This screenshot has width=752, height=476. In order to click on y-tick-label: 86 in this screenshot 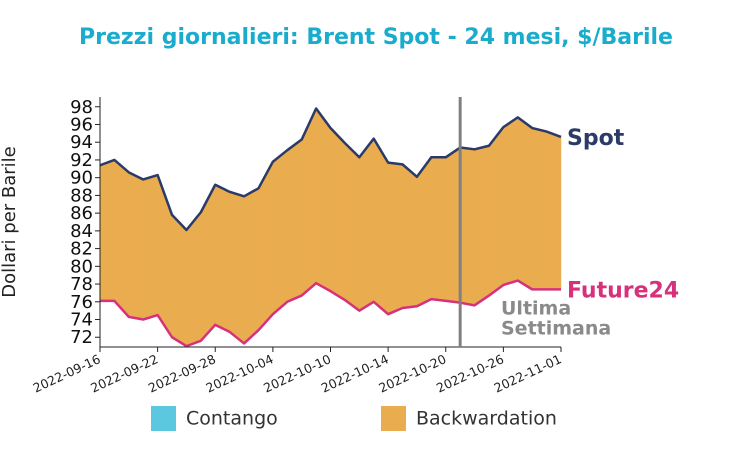, I will do `click(81, 213)`.